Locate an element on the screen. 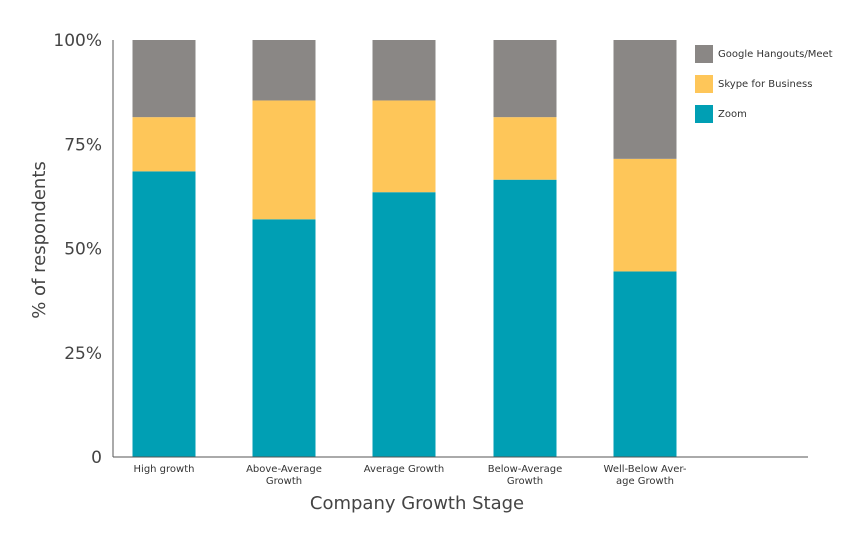  x-axis-title: Company Growth Stage is located at coordinates (417, 503).